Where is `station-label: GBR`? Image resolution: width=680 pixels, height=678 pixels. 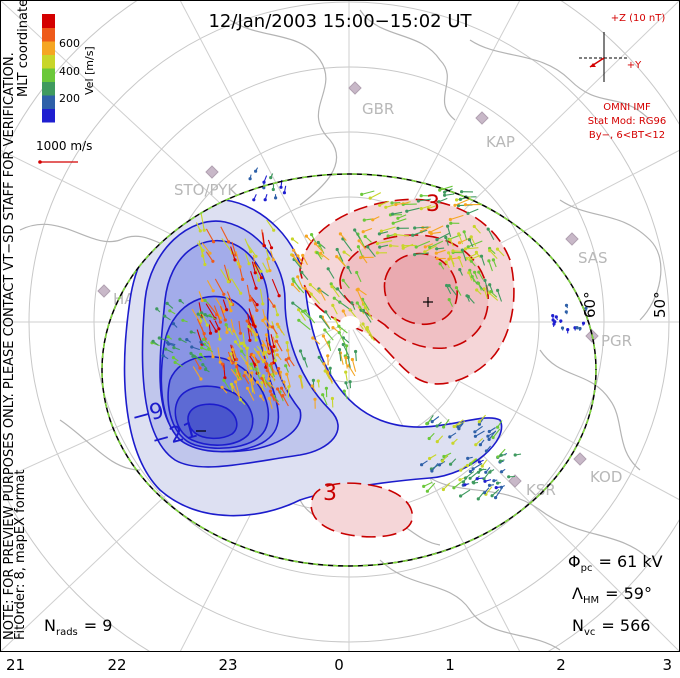
station-label: GBR is located at coordinates (378, 109).